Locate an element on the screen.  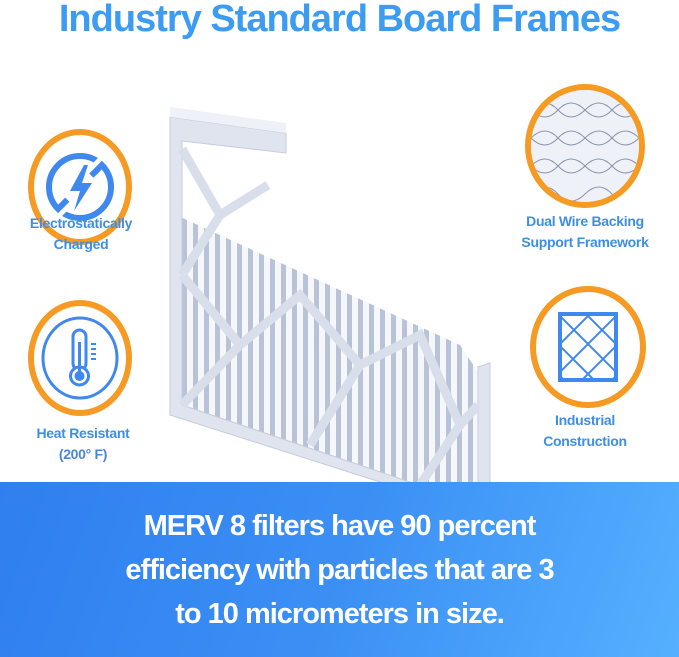
banner-line: MERV 8 filters have 90 percent is located at coordinates (340, 526).